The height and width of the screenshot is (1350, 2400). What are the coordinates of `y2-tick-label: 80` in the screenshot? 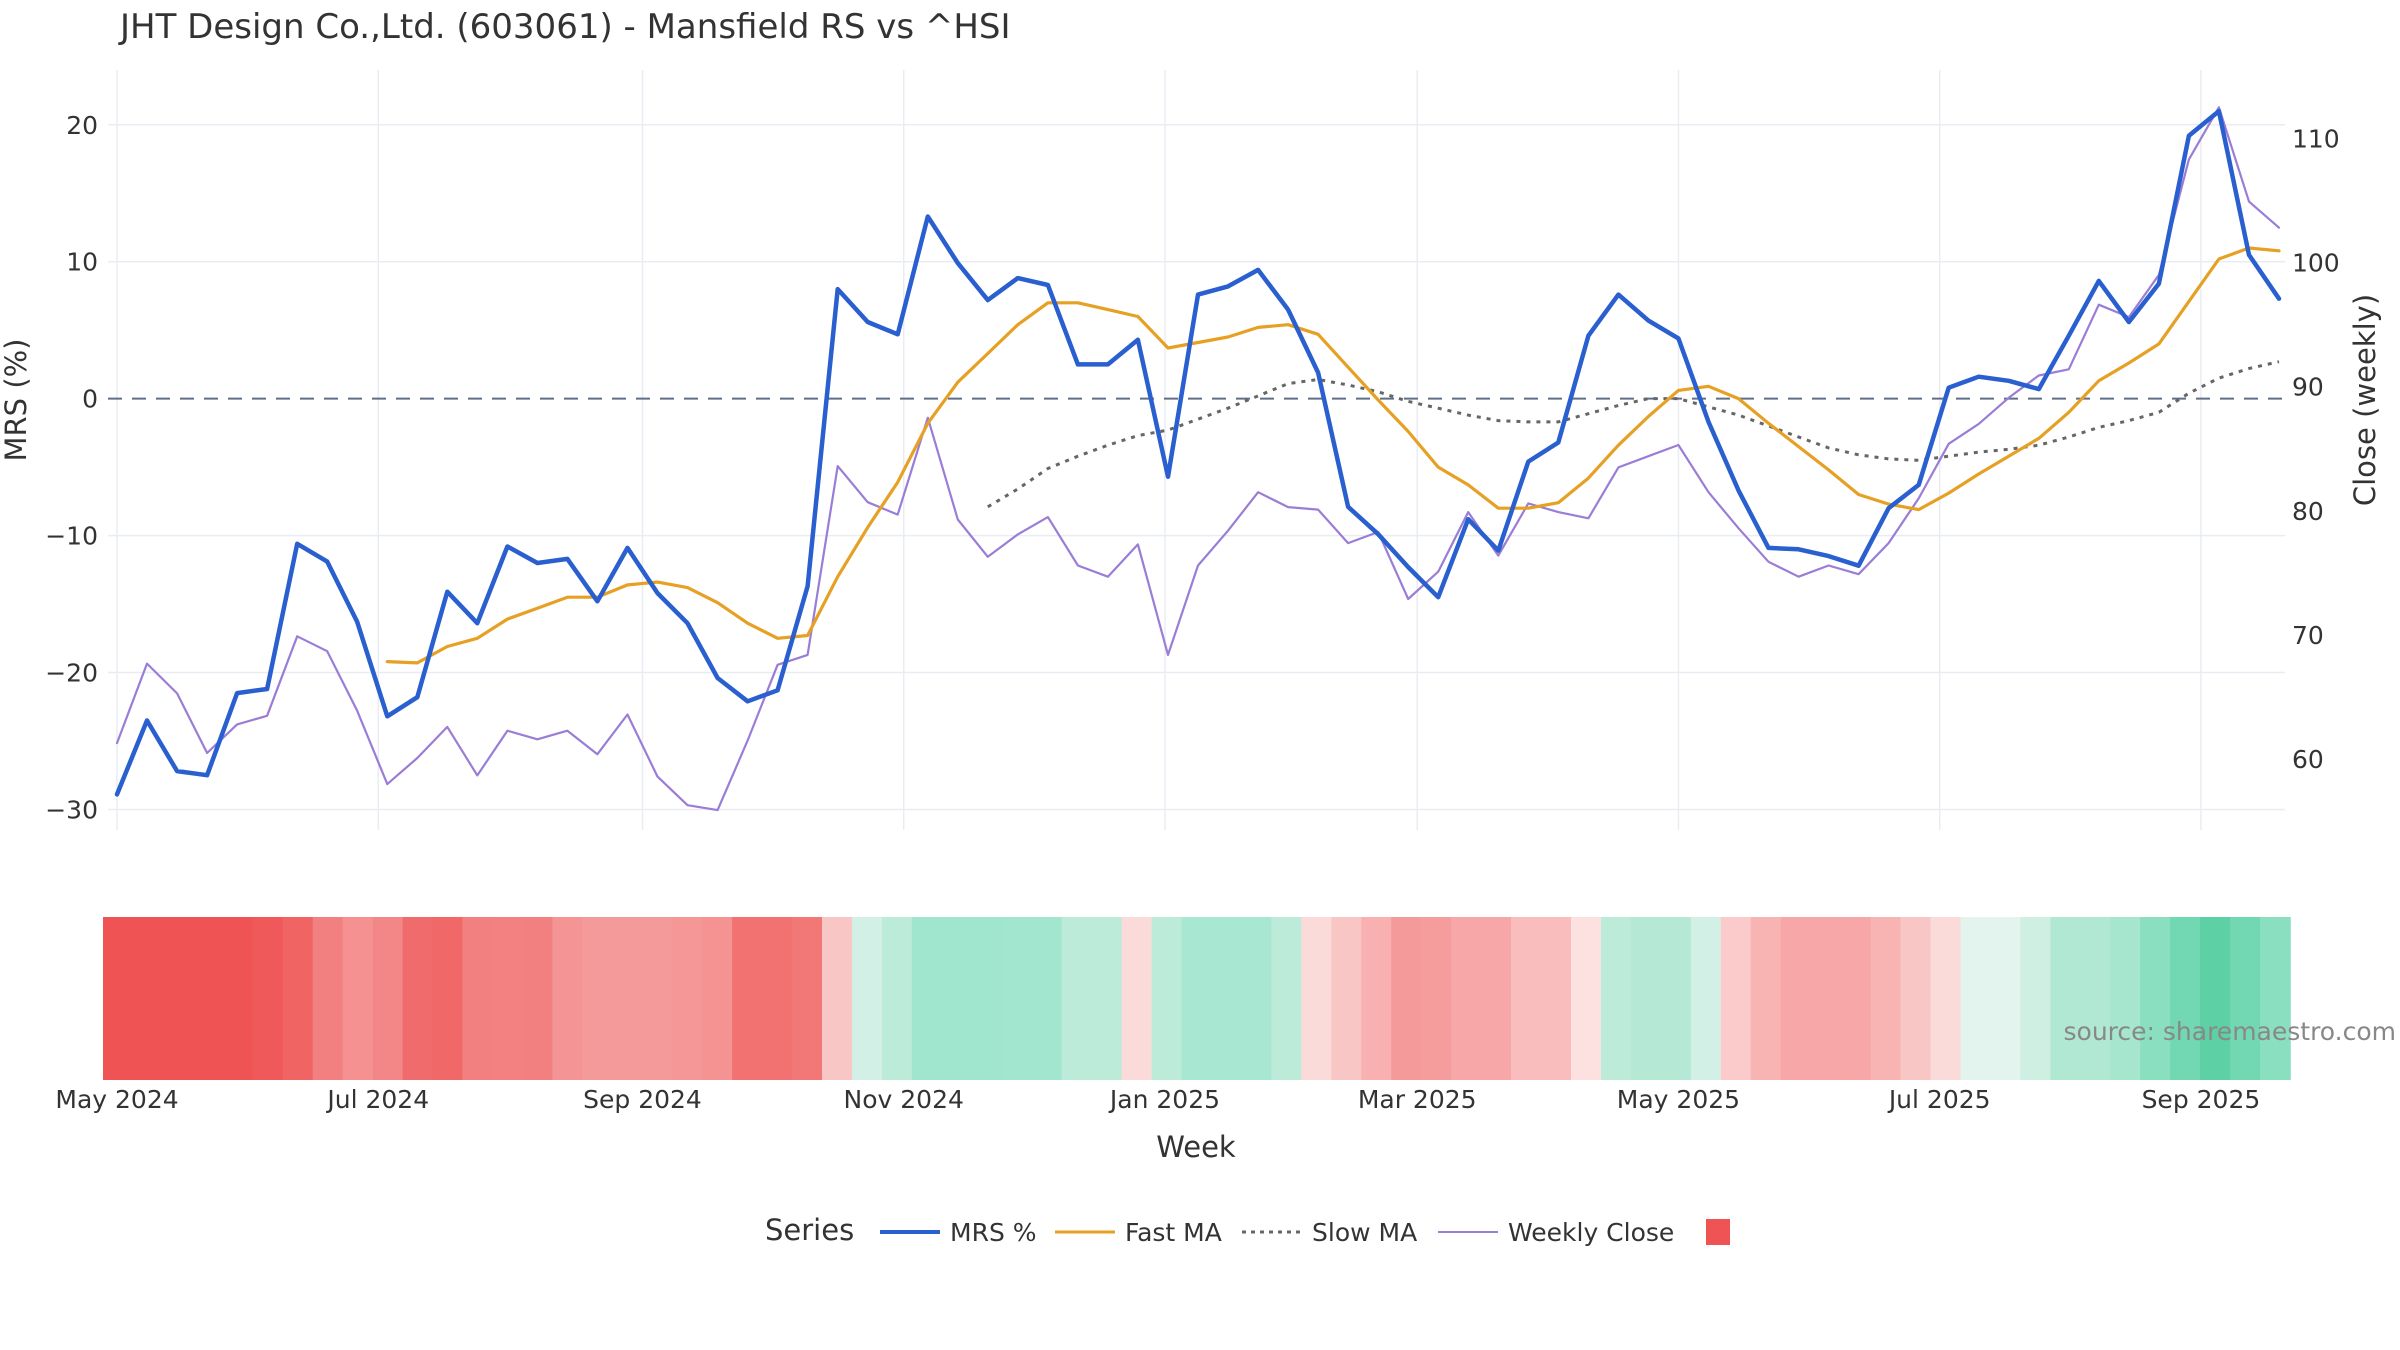 It's located at (2308, 511).